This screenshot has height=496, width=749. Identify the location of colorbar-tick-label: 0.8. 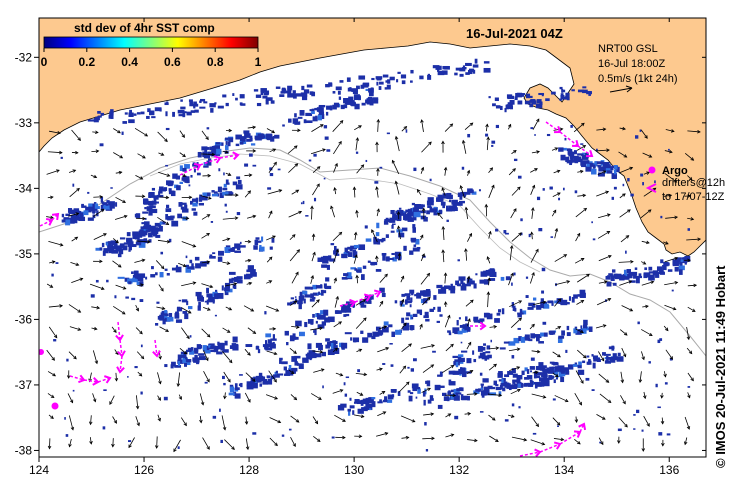
(215, 62).